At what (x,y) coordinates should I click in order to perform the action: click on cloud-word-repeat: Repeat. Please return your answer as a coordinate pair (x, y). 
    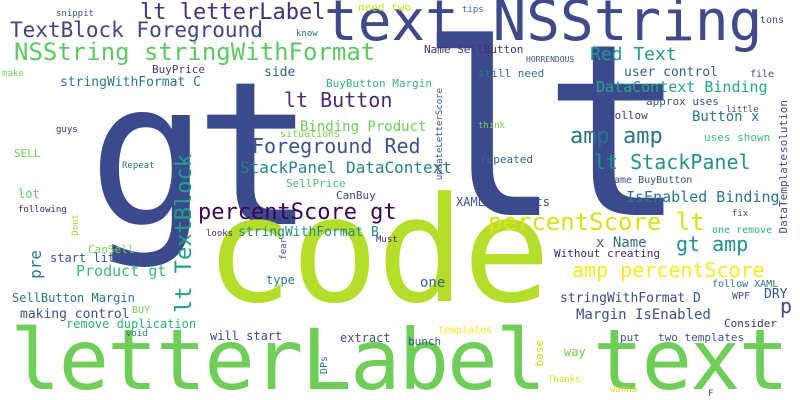
    Looking at the image, I should click on (138, 166).